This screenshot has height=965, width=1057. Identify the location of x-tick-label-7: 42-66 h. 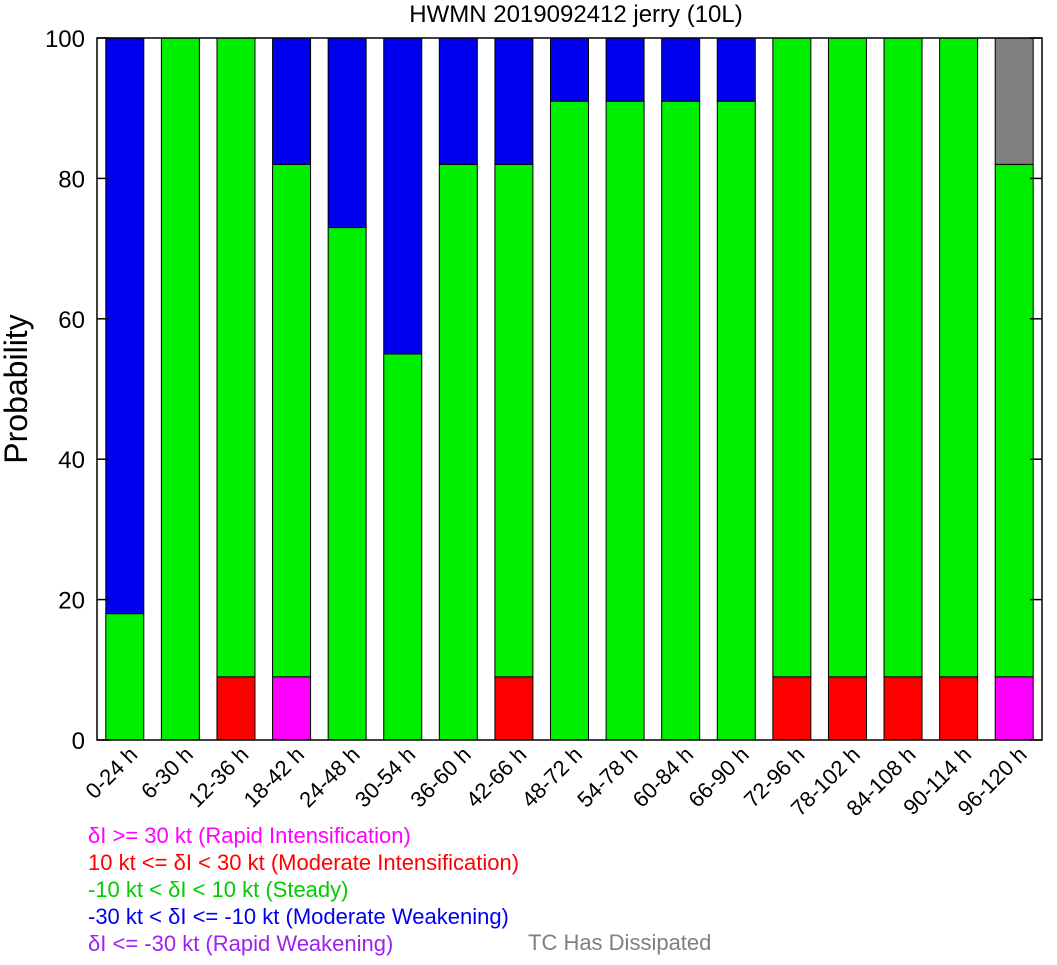
(496, 777).